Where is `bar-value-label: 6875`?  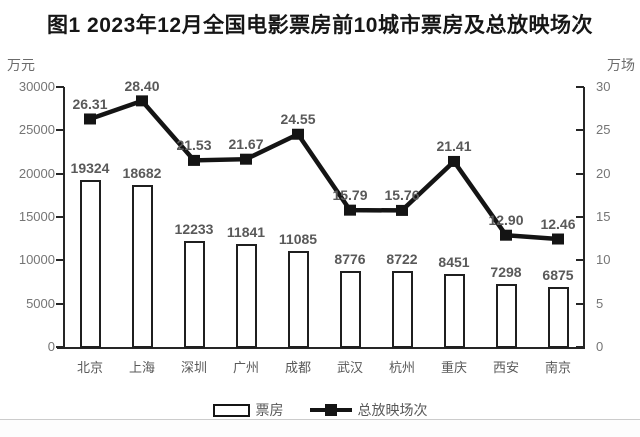 bar-value-label: 6875 is located at coordinates (558, 275).